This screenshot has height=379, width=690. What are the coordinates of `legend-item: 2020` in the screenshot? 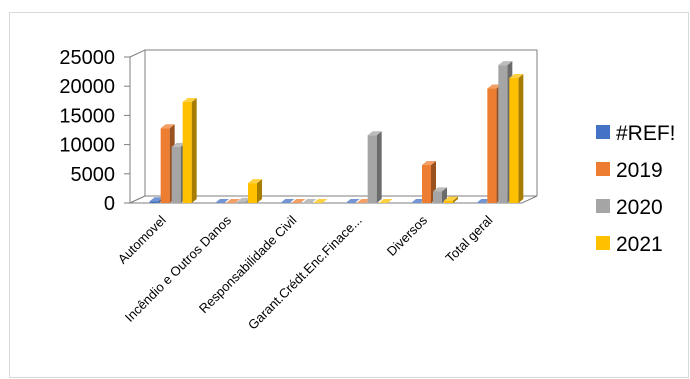 It's located at (629, 207).